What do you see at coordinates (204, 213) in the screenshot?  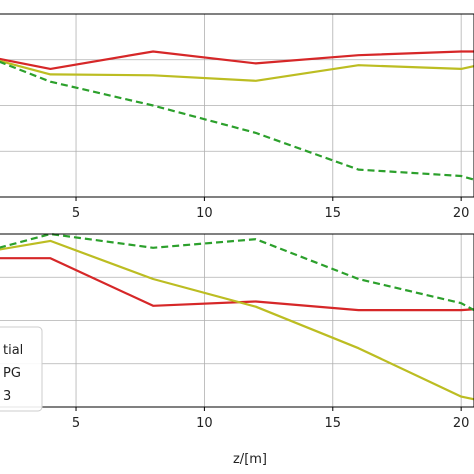 I see `top-x-tick-label-1: 10` at bounding box center [204, 213].